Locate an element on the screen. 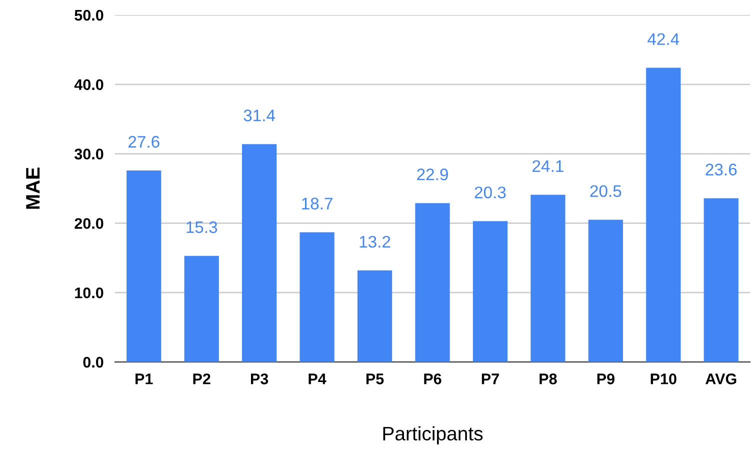 This screenshot has width=754, height=453. y-tick-label: 40.0 is located at coordinates (89, 84).